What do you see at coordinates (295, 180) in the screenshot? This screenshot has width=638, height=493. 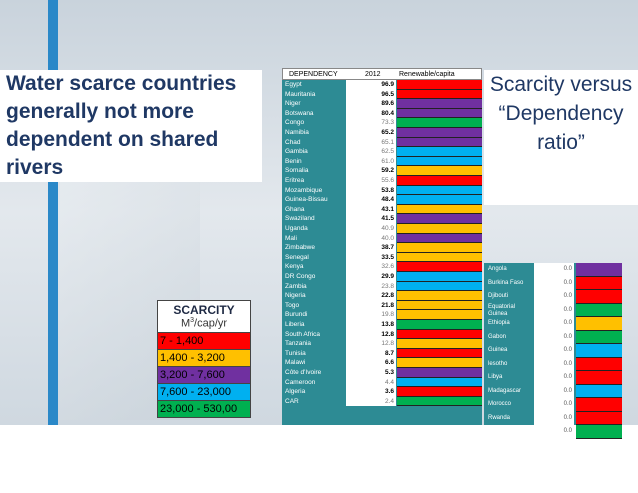 I see `country-name: Eritrea` at bounding box center [295, 180].